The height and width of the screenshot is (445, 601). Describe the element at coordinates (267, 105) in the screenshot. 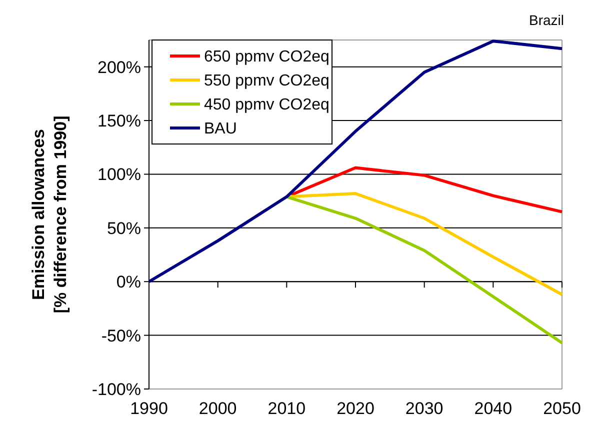

I see `legend-label: 450 ppmv CO2eq` at that location.